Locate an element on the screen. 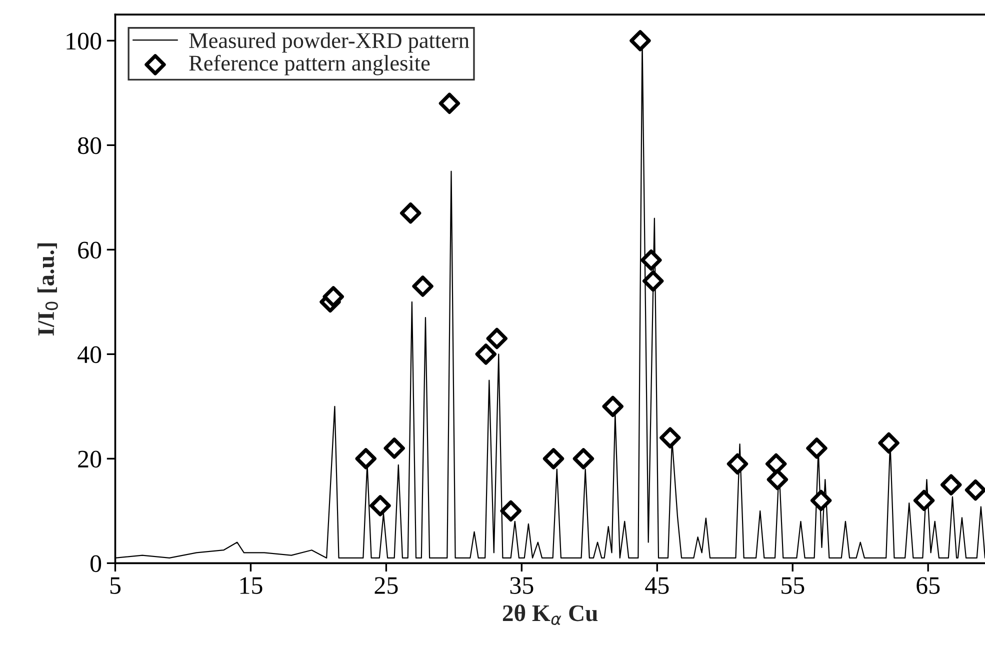 Image resolution: width=985 pixels, height=661 pixels. y-tick-label: 20 is located at coordinates (90, 459).